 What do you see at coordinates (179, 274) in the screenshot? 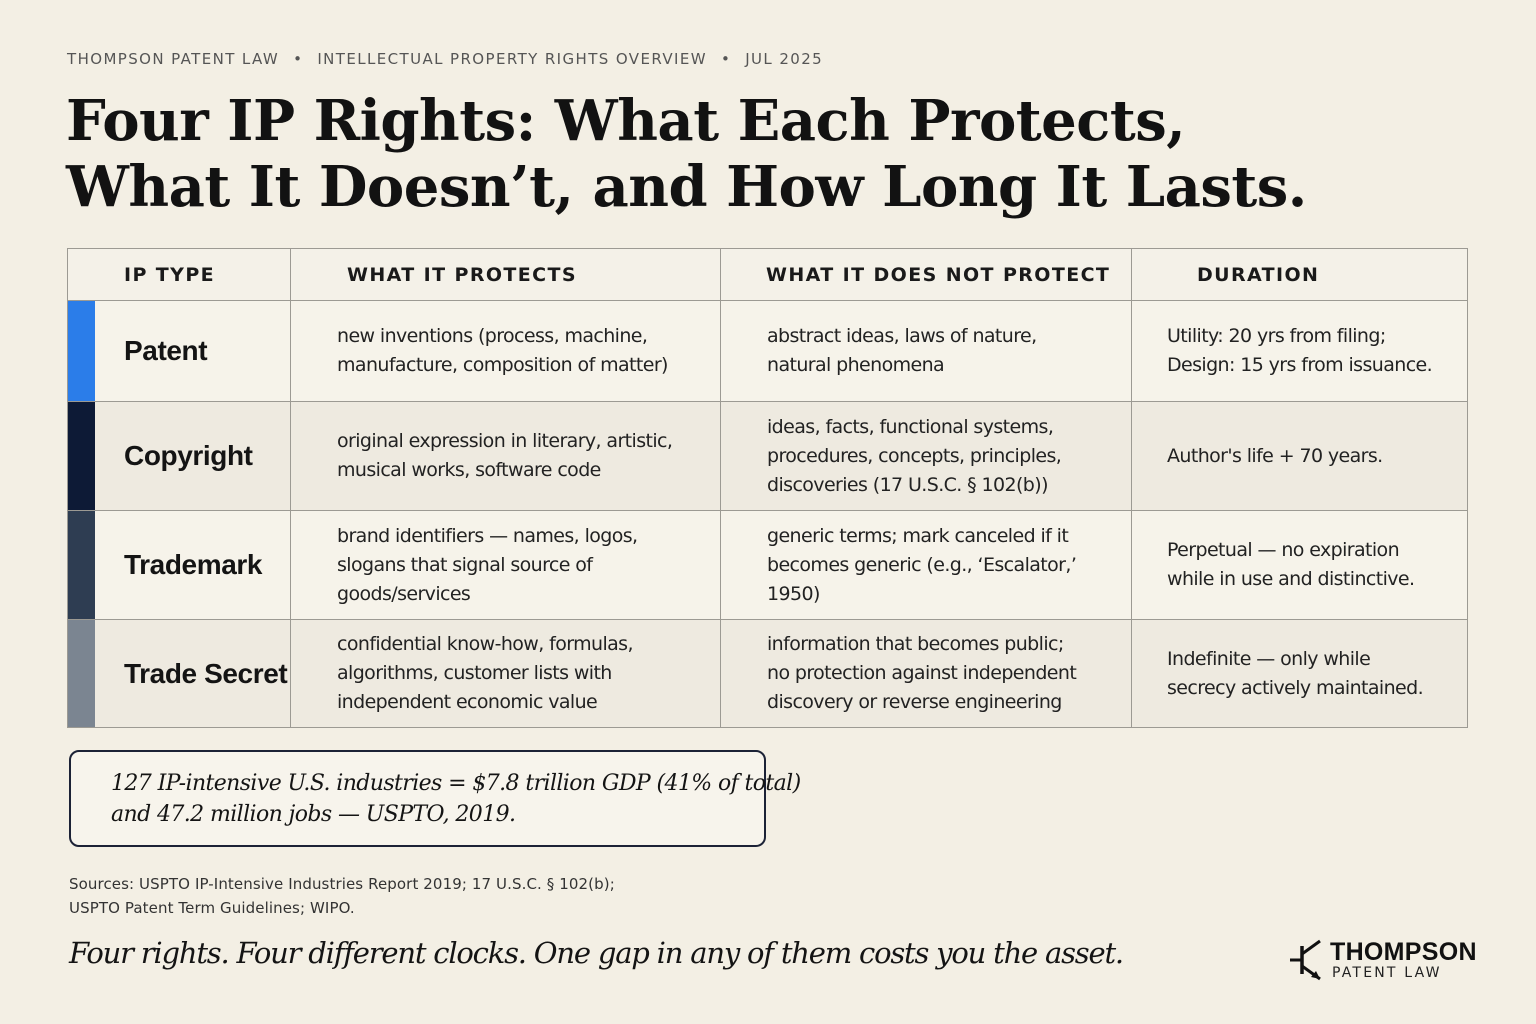
I see `column-header-ip-type: IP TYPE` at bounding box center [179, 274].